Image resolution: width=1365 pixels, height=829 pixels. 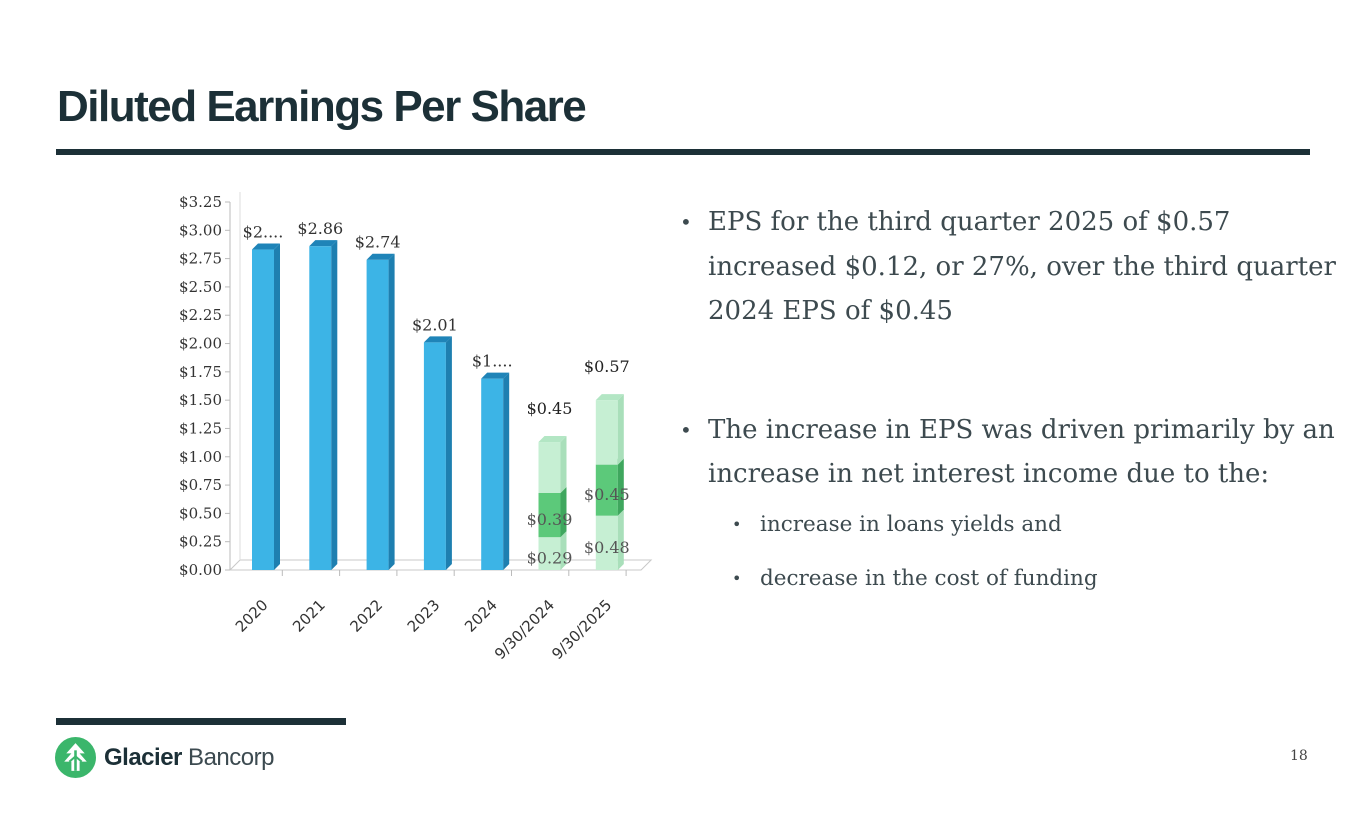 What do you see at coordinates (200, 230) in the screenshot?
I see `y-tick-label: $3.00` at bounding box center [200, 230].